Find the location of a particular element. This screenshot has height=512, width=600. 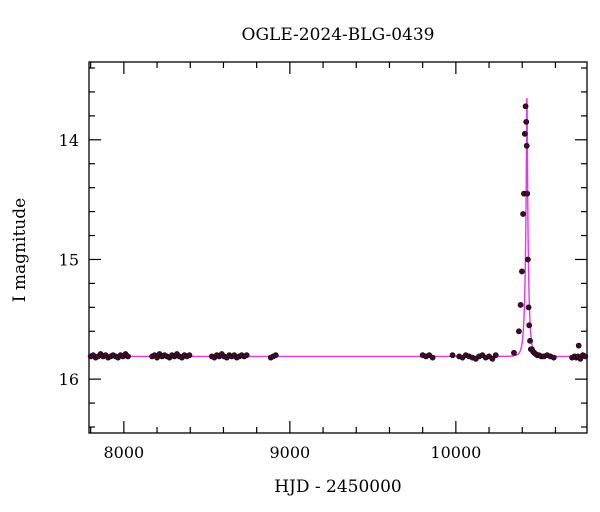

x-tick-label: 9000 is located at coordinates (290, 452).